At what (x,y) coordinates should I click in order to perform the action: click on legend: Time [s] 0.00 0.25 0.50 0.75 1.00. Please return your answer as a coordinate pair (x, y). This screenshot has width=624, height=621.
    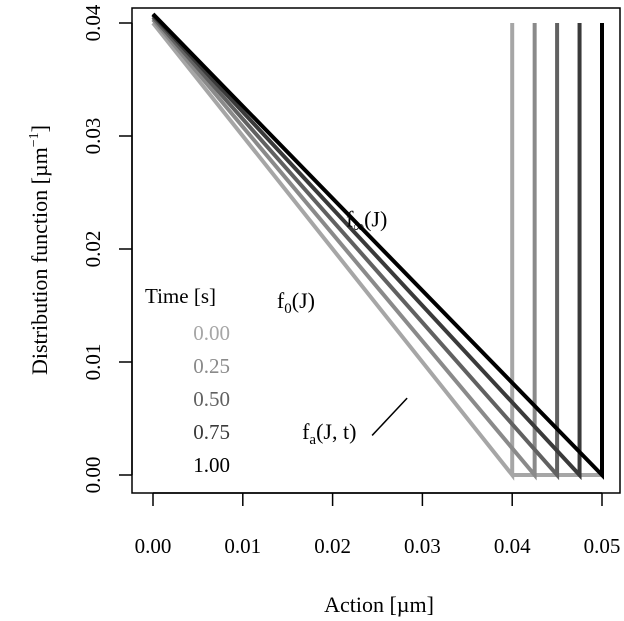
    Looking at the image, I should click on (187, 380).